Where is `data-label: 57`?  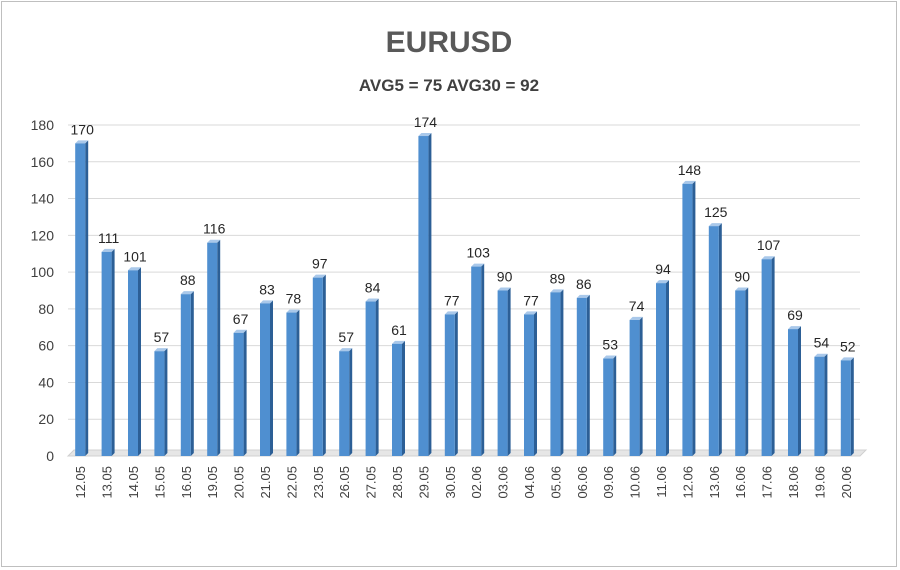
data-label: 57 is located at coordinates (162, 337).